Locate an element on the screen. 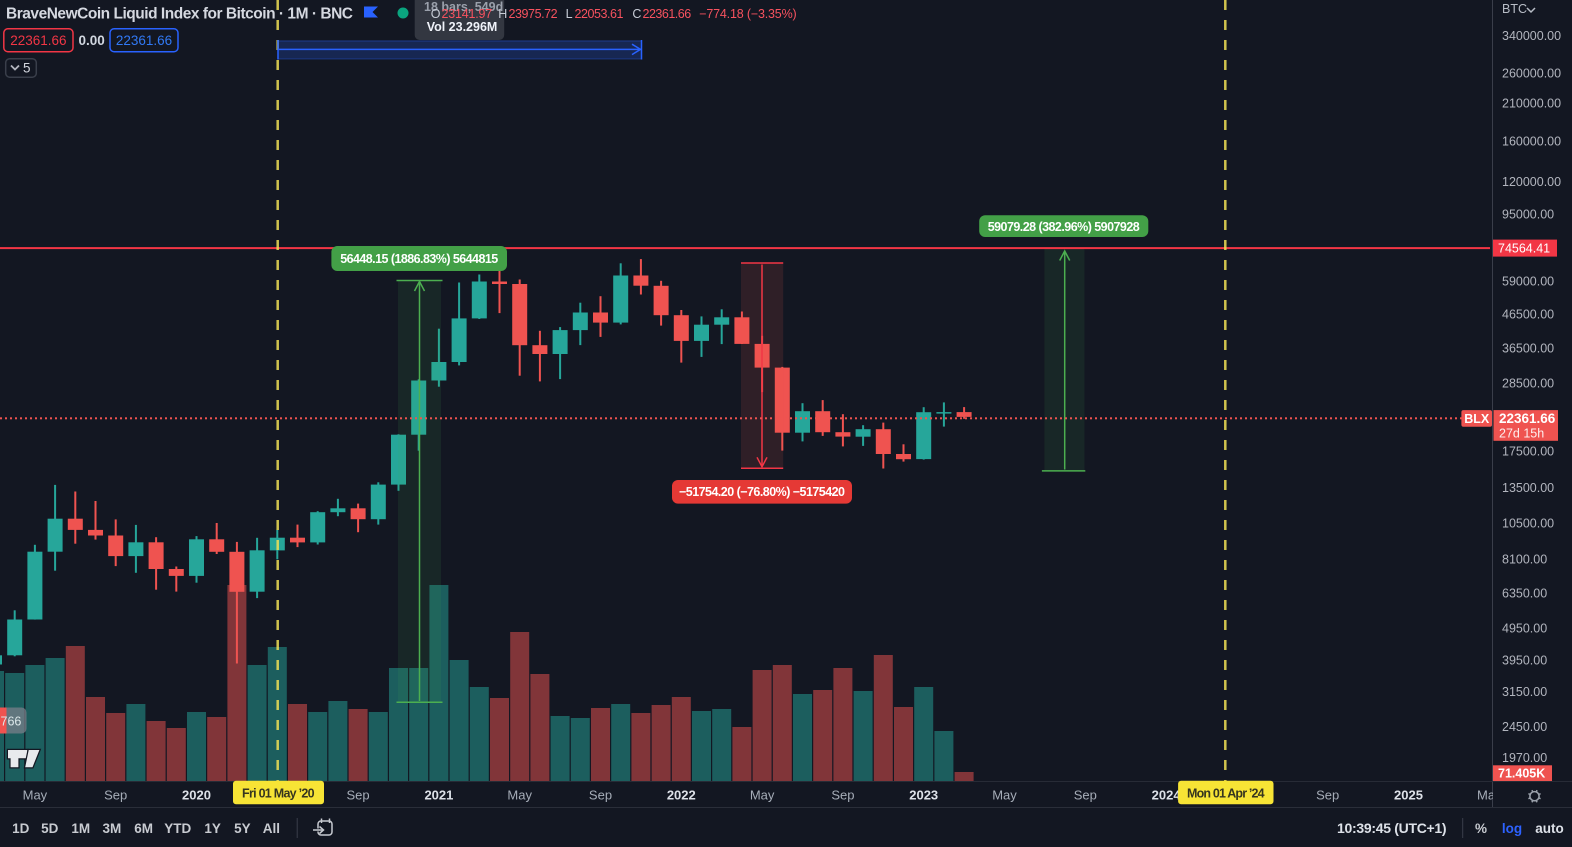  svg-text: 5 is located at coordinates (27, 68).